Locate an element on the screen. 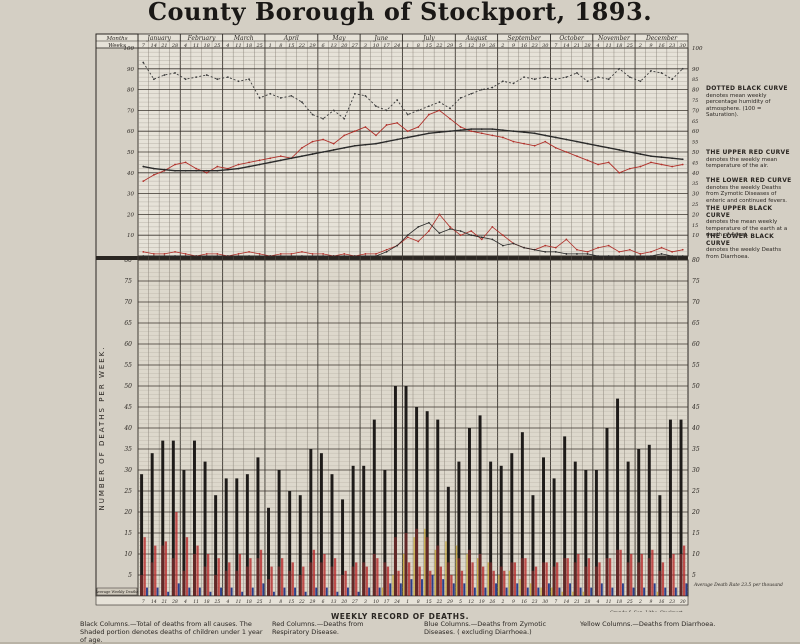 This screenshot has height=644, width=800. week-day-label: 19 is located at coordinates (482, 46).